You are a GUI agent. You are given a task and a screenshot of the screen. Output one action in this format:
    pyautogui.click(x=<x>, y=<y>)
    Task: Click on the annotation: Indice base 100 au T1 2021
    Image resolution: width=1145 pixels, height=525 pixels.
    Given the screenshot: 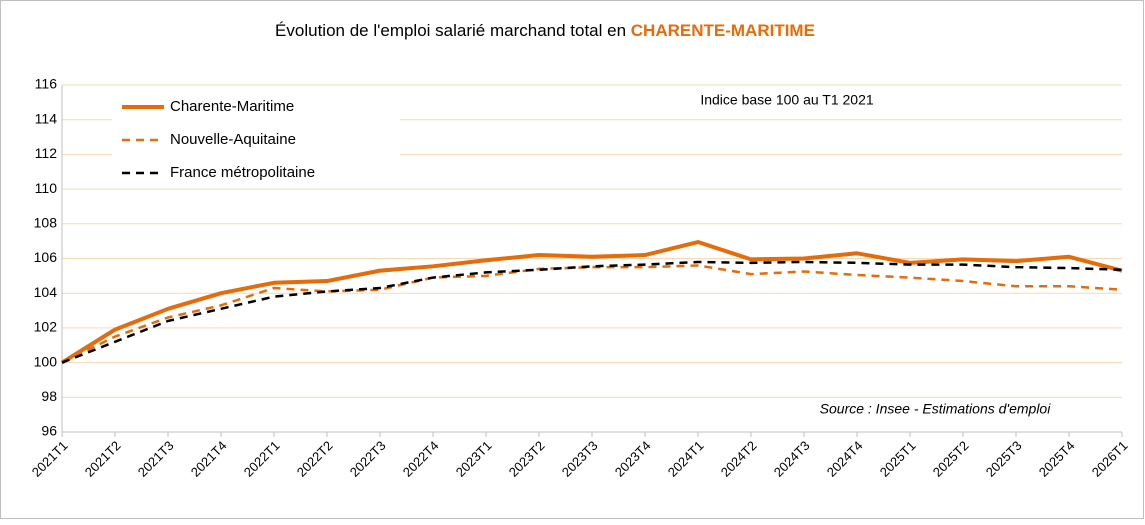 What is the action you would take?
    pyautogui.click(x=787, y=100)
    